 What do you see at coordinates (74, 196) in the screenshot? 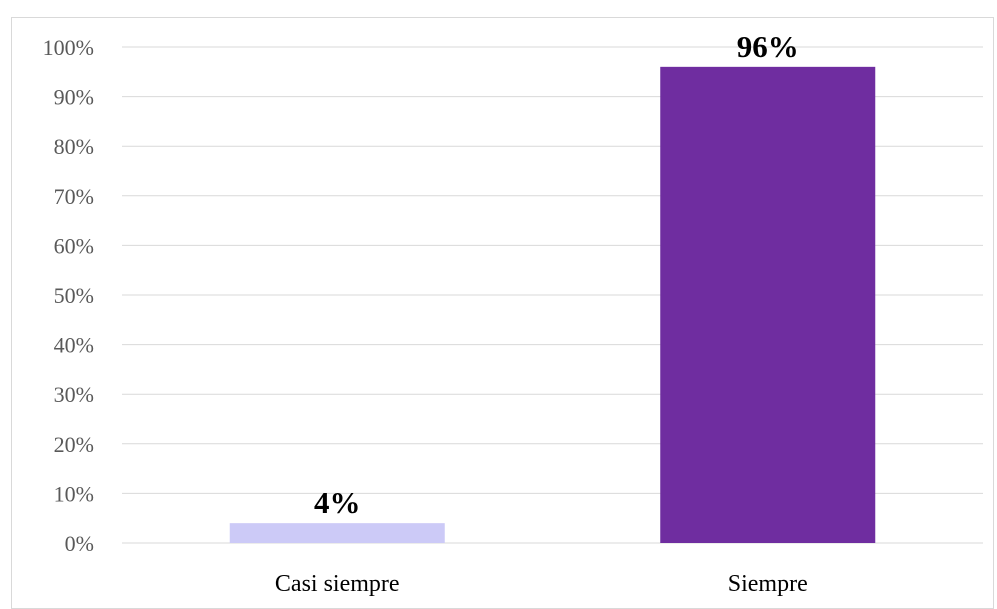
I see `y-tick-label: 70%` at bounding box center [74, 196].